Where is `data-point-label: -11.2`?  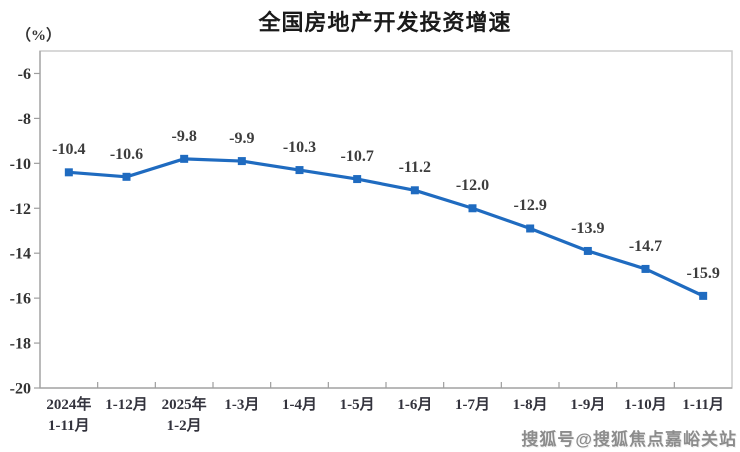
data-point-label: -11.2 is located at coordinates (415, 168).